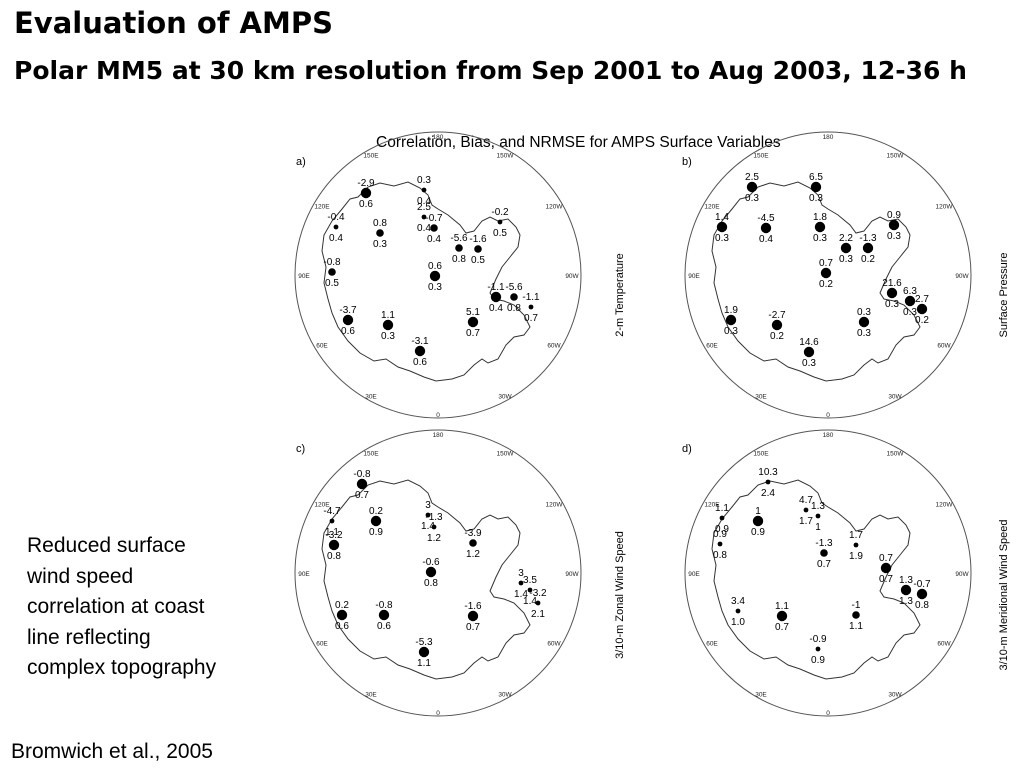 The image size is (1024, 768). I want to click on station-marker: 10.9, so click(758, 522).